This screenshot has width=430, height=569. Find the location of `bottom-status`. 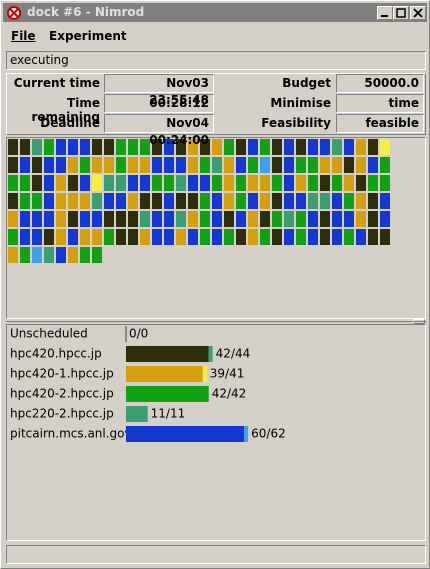

bottom-status is located at coordinates (216, 554).